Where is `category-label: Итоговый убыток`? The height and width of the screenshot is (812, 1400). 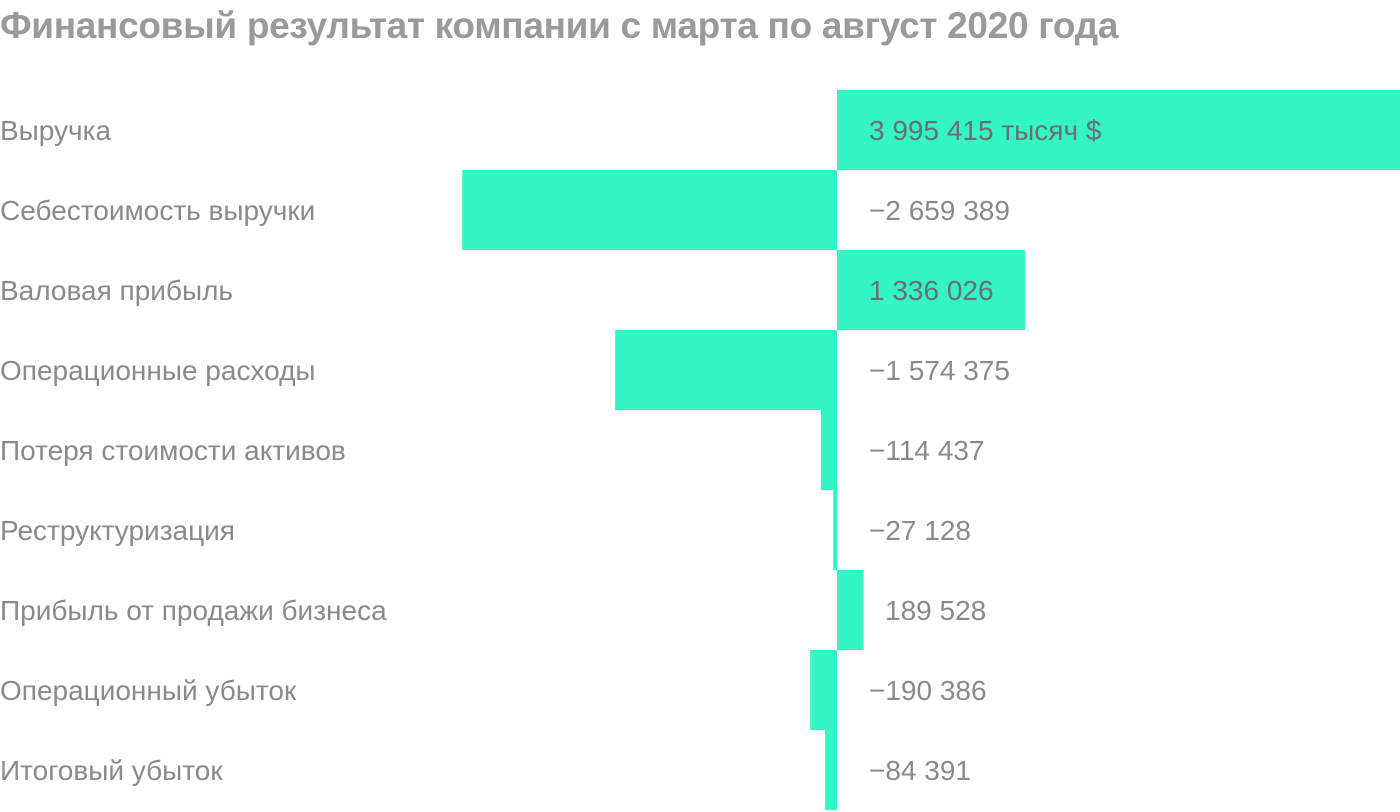 category-label: Итоговый убыток is located at coordinates (111, 770).